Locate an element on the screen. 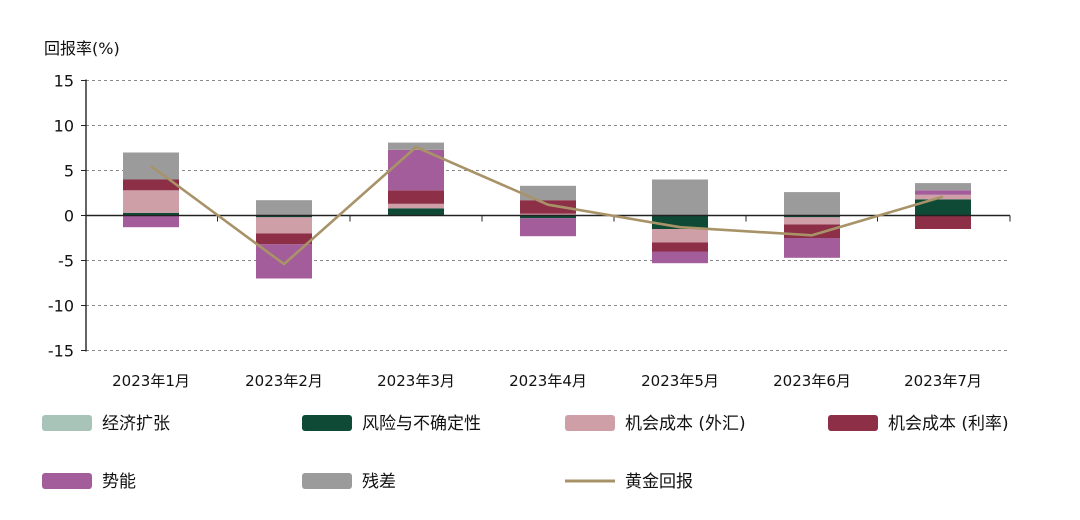 Image resolution: width=1080 pixels, height=520 pixels. y-ticks: 15 10 5 0 -5 -10 -15 is located at coordinates (67, 216).